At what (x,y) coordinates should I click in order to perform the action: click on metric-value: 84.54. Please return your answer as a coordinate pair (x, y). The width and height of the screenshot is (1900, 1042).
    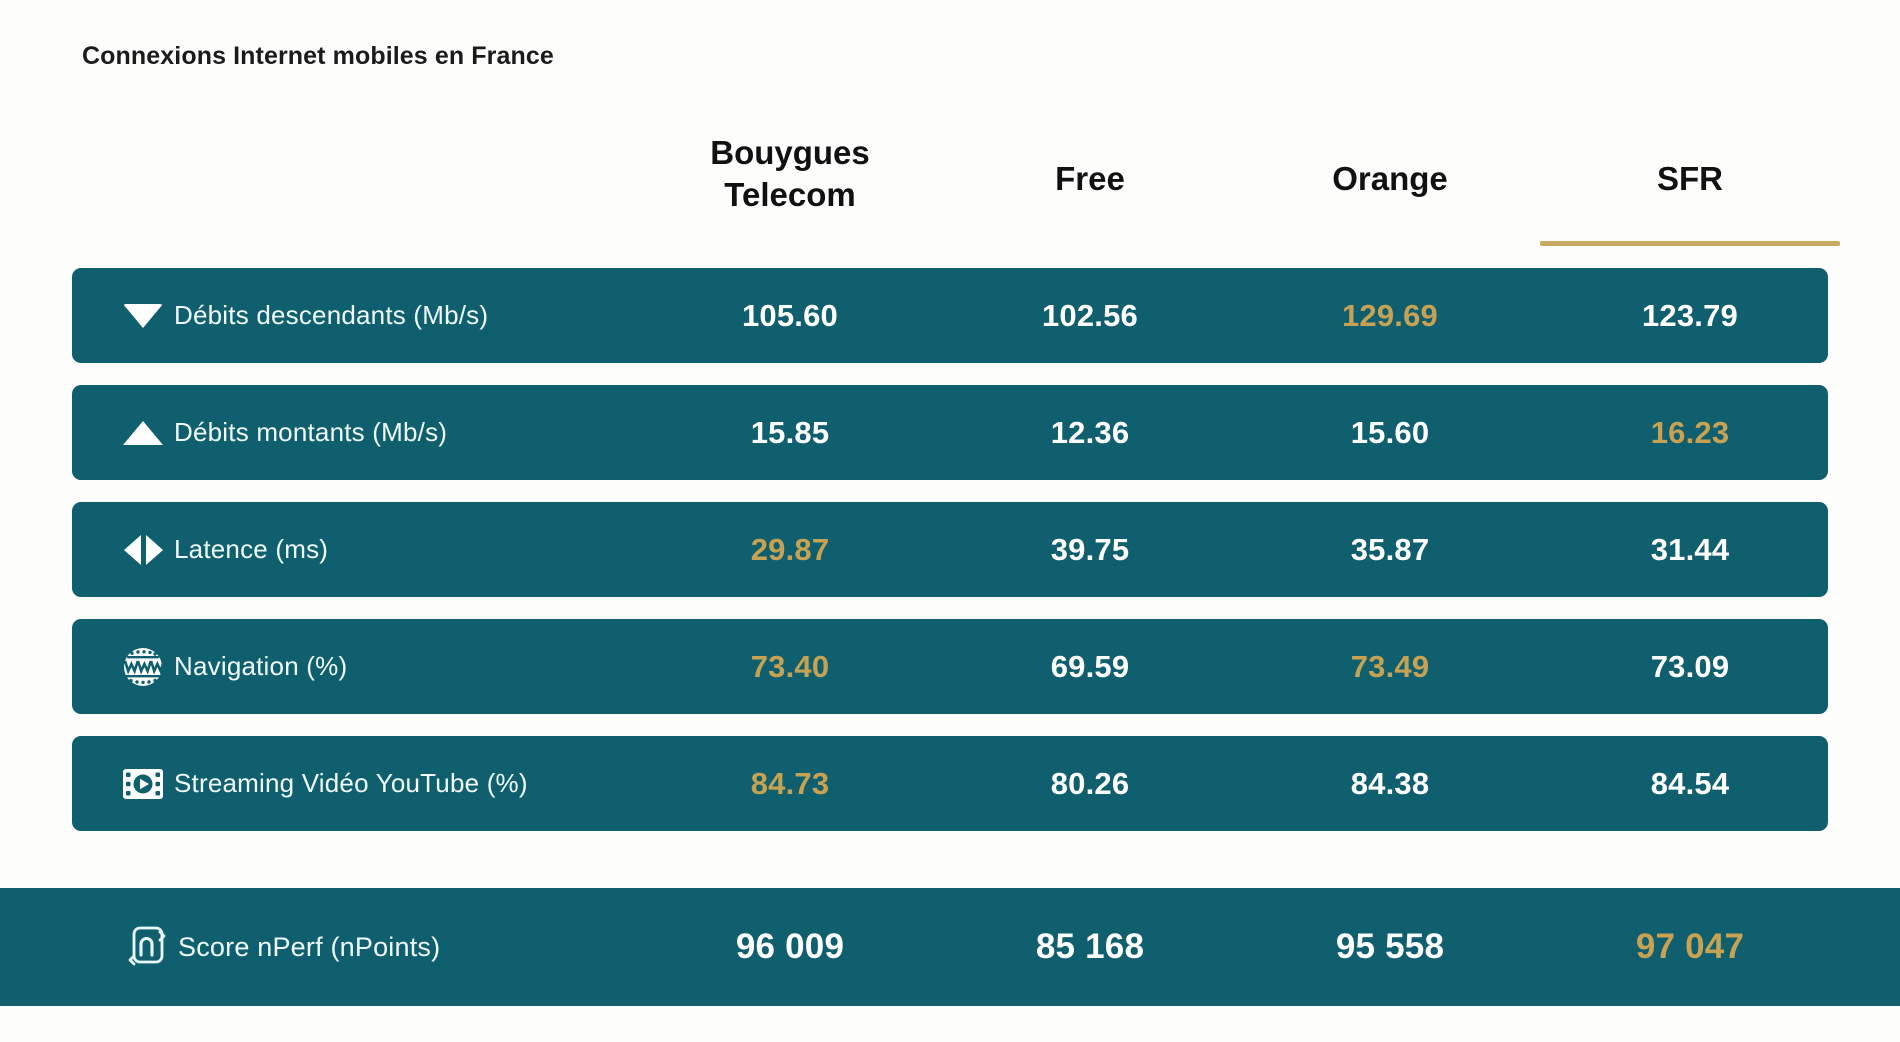
    Looking at the image, I should click on (1690, 783).